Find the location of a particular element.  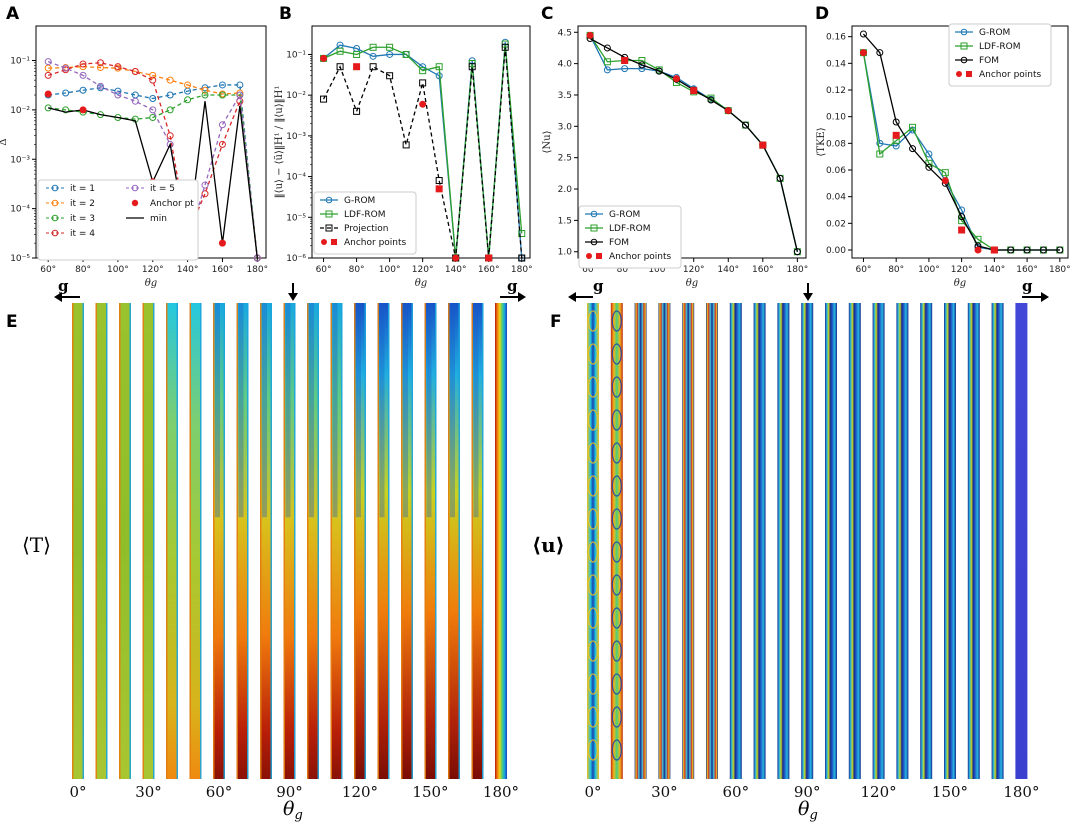

x-axis-label: θg is located at coordinates (151, 283).